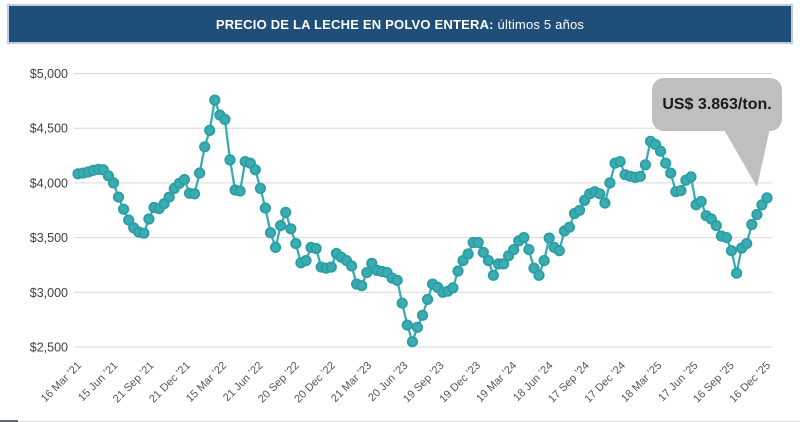 The image size is (800, 422). What do you see at coordinates (49, 129) in the screenshot?
I see `y-axis-tick-label: $4,500` at bounding box center [49, 129].